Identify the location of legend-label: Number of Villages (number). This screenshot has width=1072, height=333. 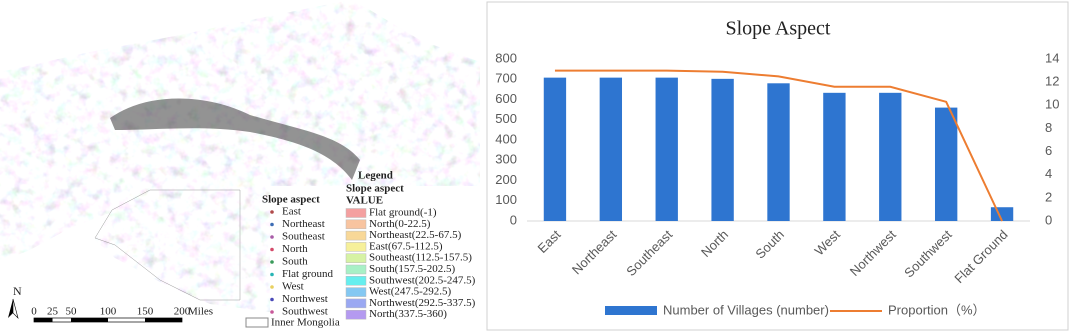
(746, 309).